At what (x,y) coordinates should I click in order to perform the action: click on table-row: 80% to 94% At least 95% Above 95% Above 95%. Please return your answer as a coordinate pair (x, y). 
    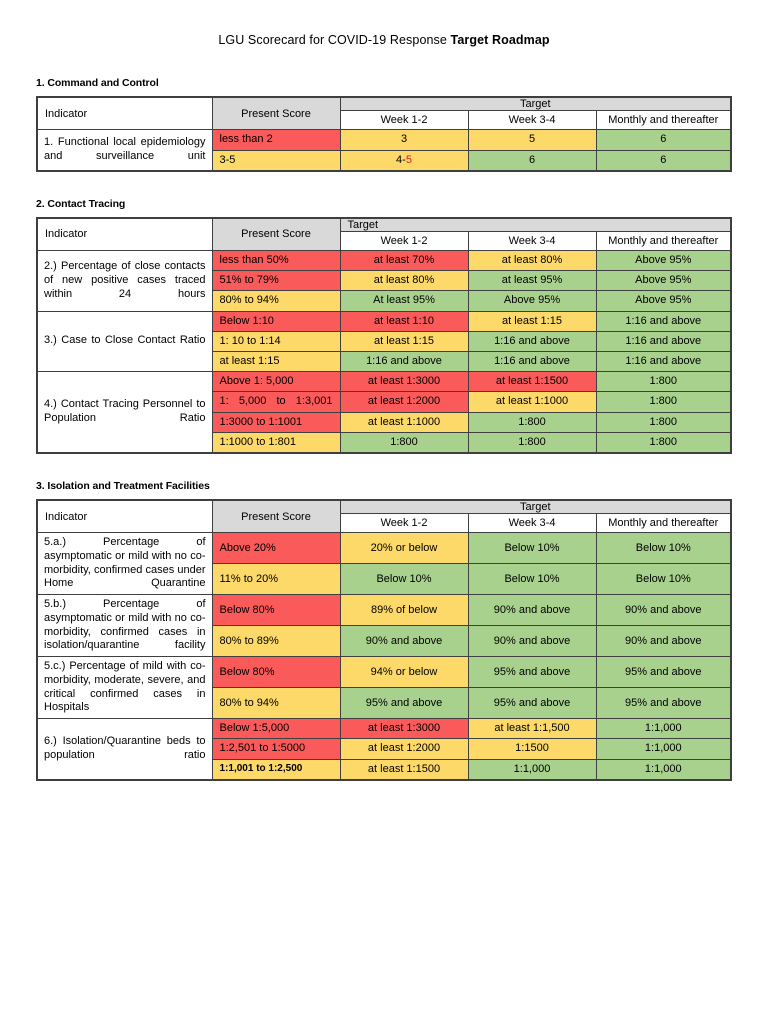
    Looking at the image, I should click on (384, 301).